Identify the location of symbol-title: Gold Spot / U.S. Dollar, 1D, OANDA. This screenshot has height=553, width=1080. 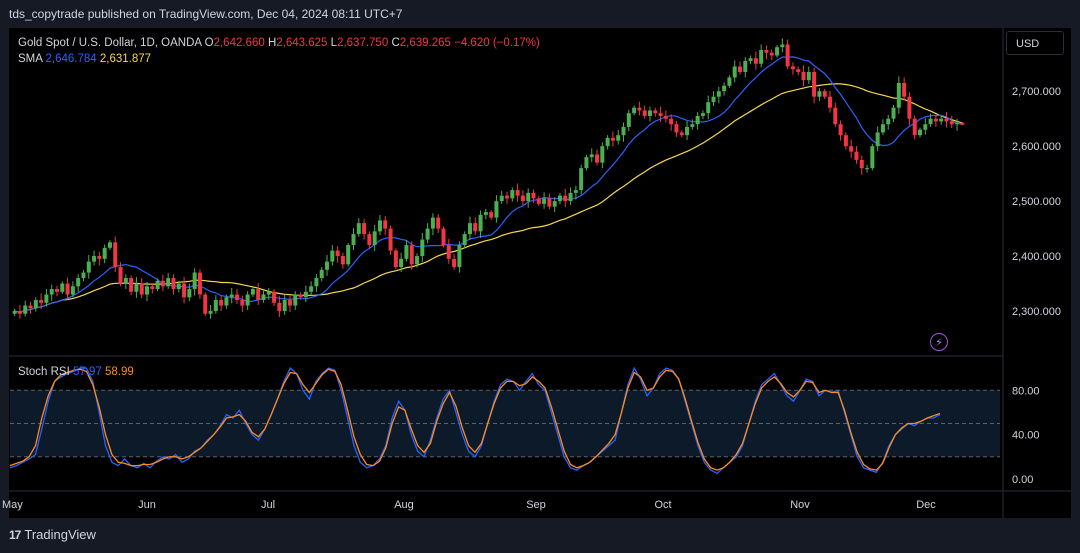
(110, 43).